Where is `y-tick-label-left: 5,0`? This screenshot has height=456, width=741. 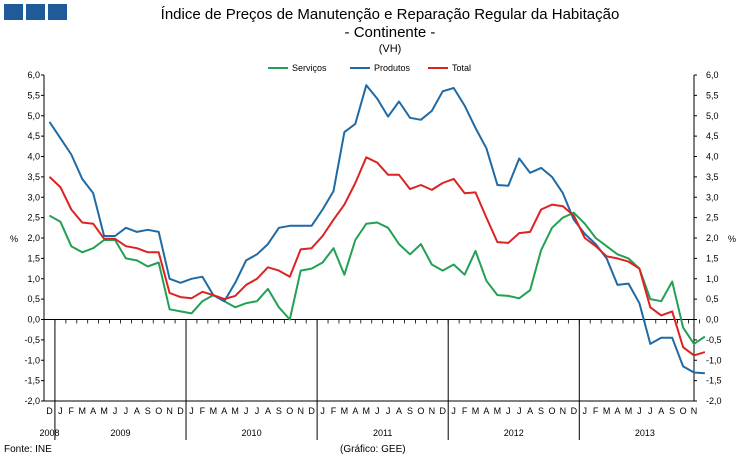 y-tick-label-left: 5,0 is located at coordinates (33, 116).